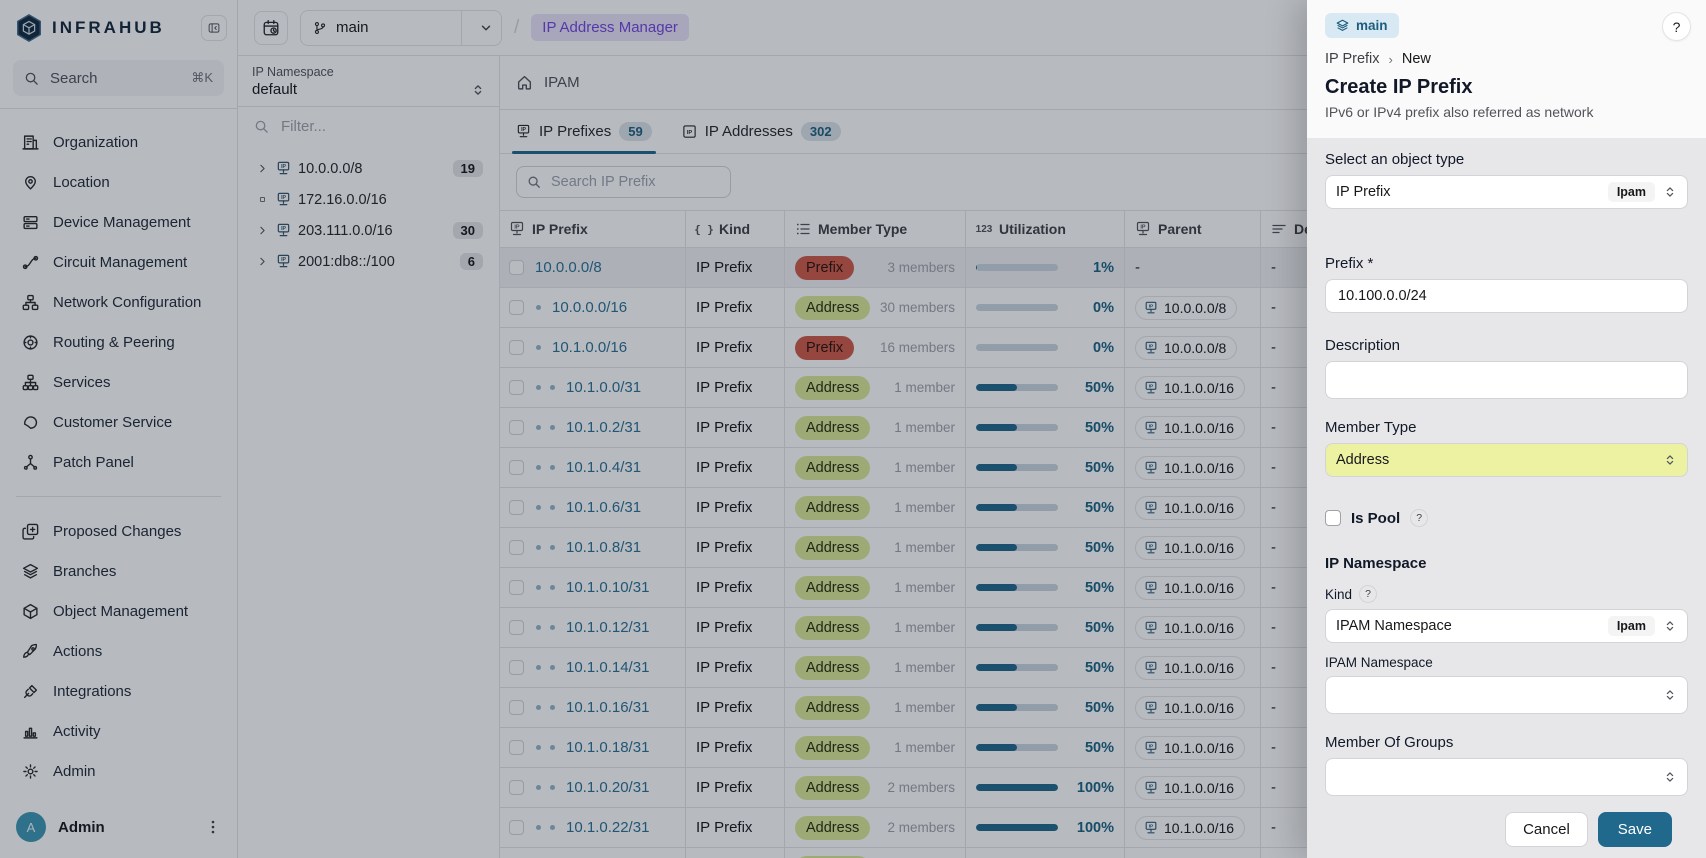 This screenshot has height=858, width=1706. I want to click on prefix-search, so click(623, 182).